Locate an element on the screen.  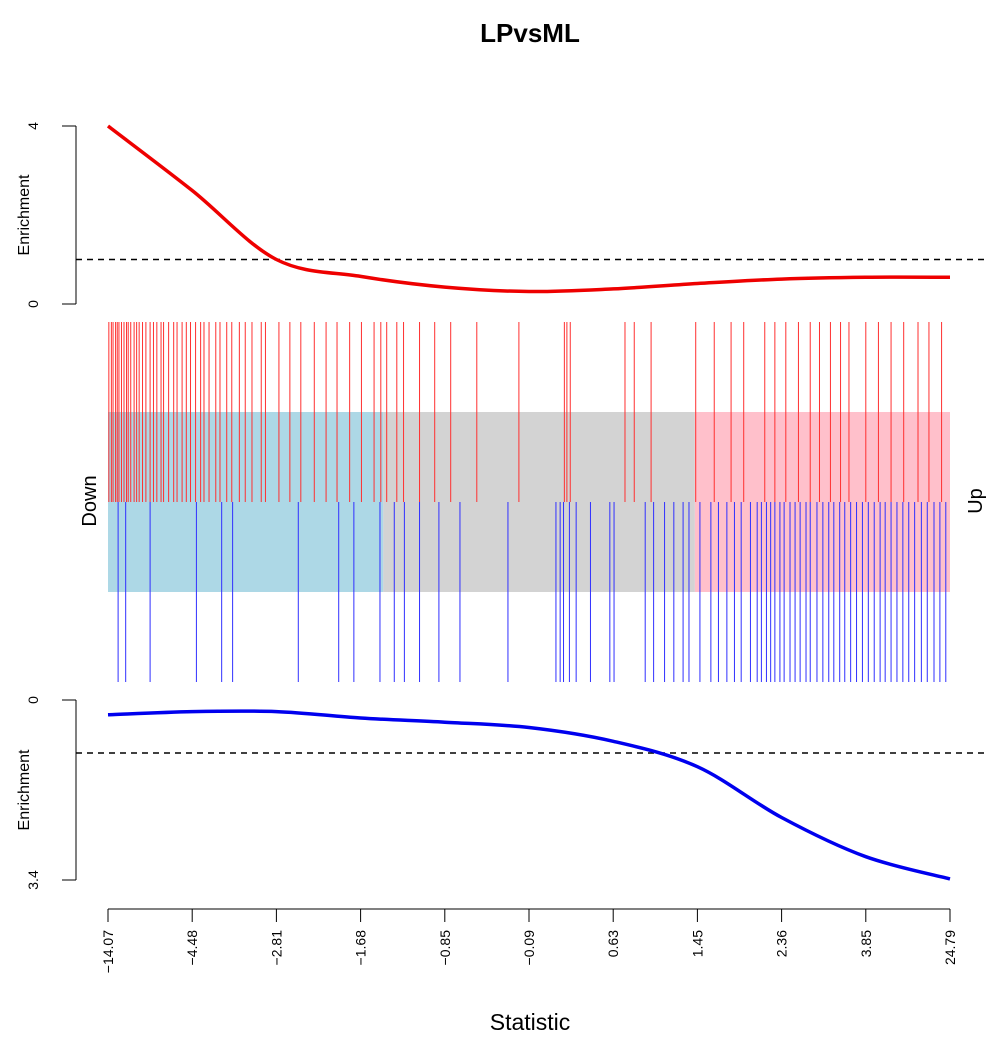
down-y-tick-label-top: 0 is located at coordinates (33, 700).